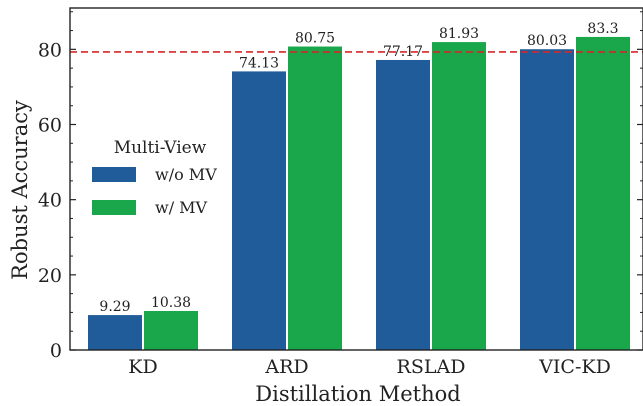 This screenshot has width=643, height=406. Describe the element at coordinates (369, 367) in the screenshot. I see `x-ticks: KD ARD RSLAD VIC-KD` at that location.